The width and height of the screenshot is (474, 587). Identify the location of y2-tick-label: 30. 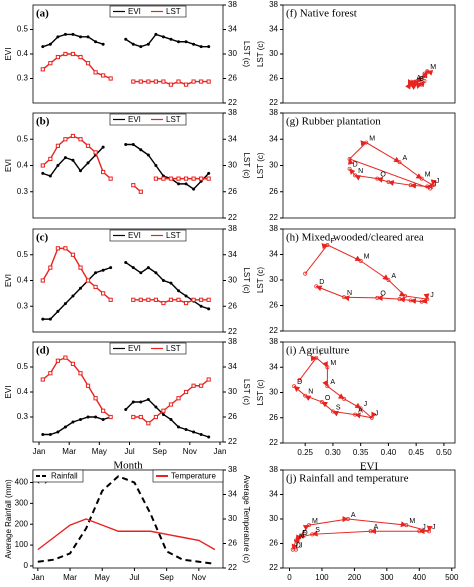
(232, 391).